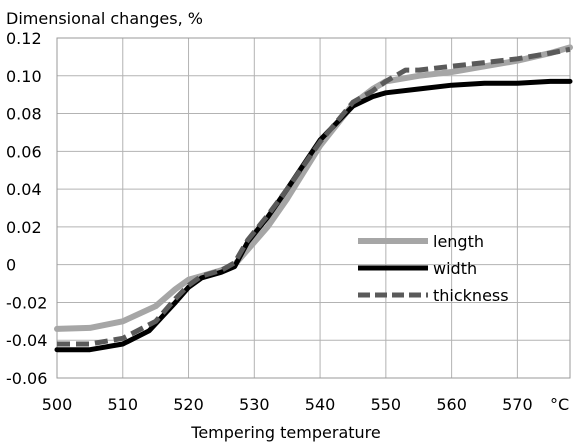 Image resolution: width=575 pixels, height=444 pixels. Describe the element at coordinates (24, 76) in the screenshot. I see `y-tick-label: 0.10` at that location.